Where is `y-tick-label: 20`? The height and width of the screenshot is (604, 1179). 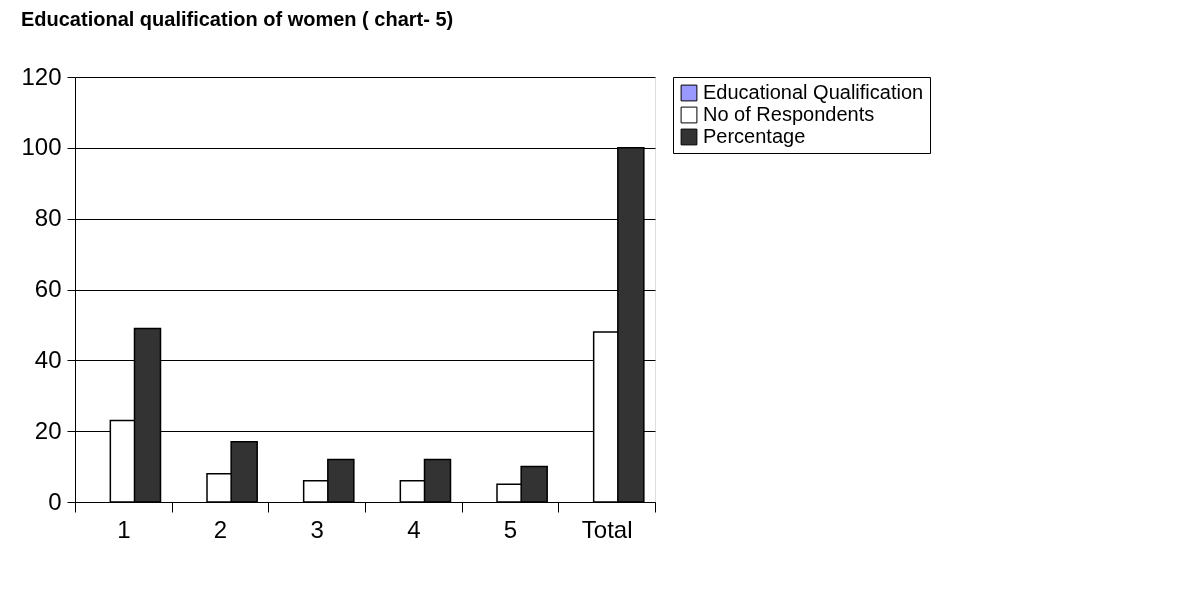
y-tick-label: 20 is located at coordinates (48, 430).